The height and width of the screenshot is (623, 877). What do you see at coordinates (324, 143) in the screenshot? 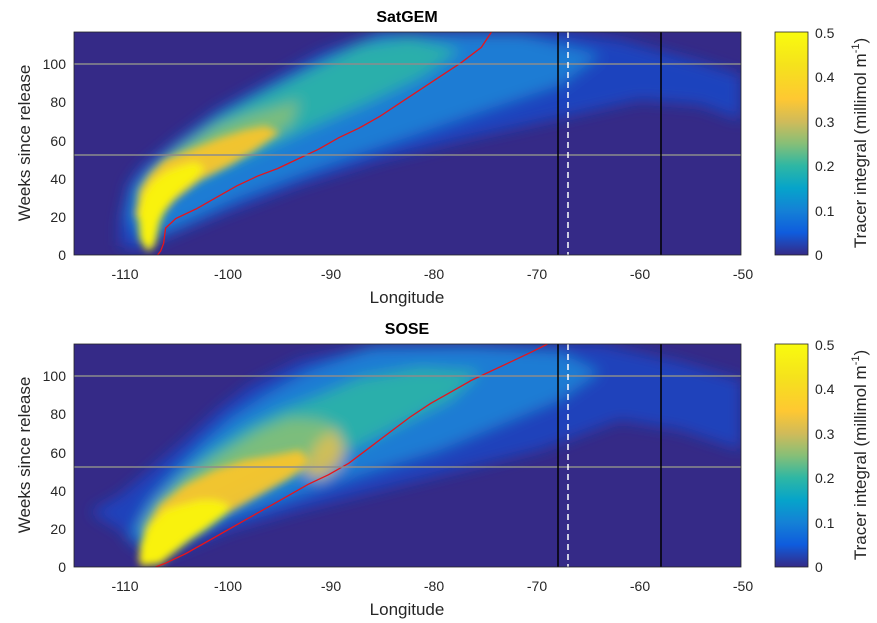
I see `tracer-center-path` at bounding box center [324, 143].